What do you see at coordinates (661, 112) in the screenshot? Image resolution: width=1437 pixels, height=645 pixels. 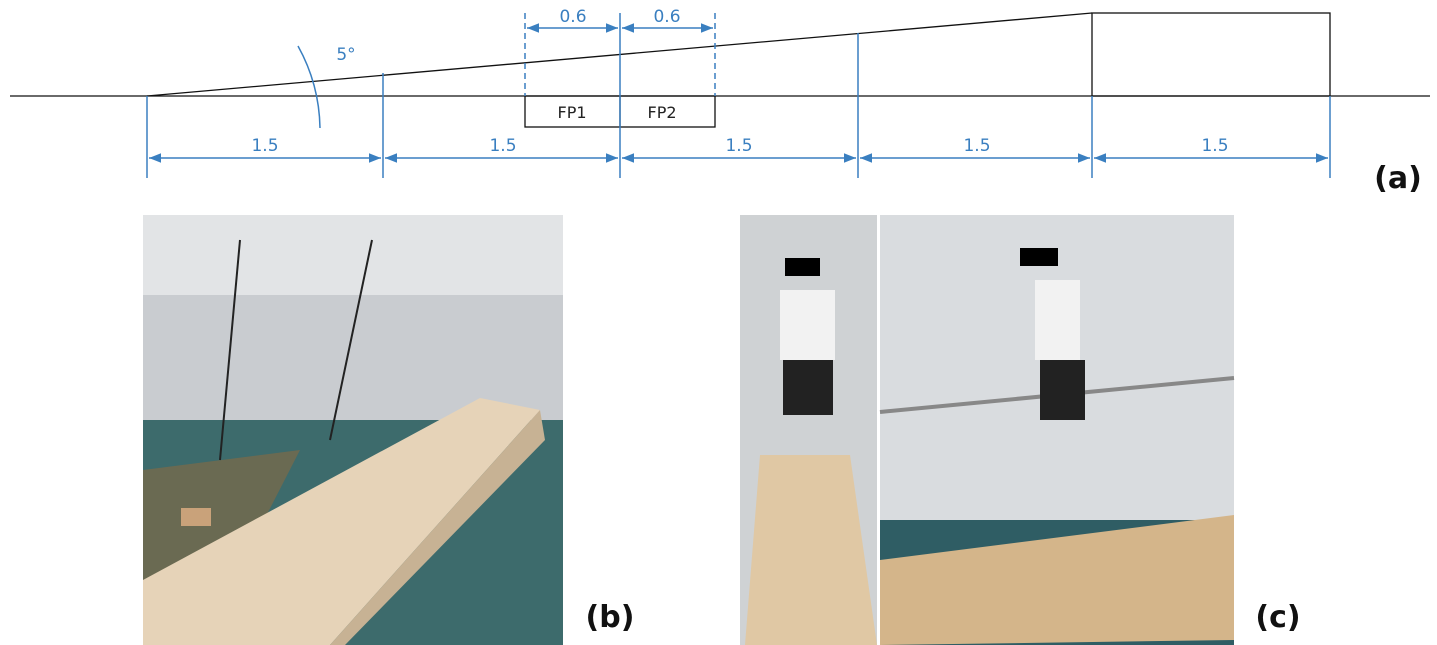 I see `plate-label: FP2` at bounding box center [661, 112].